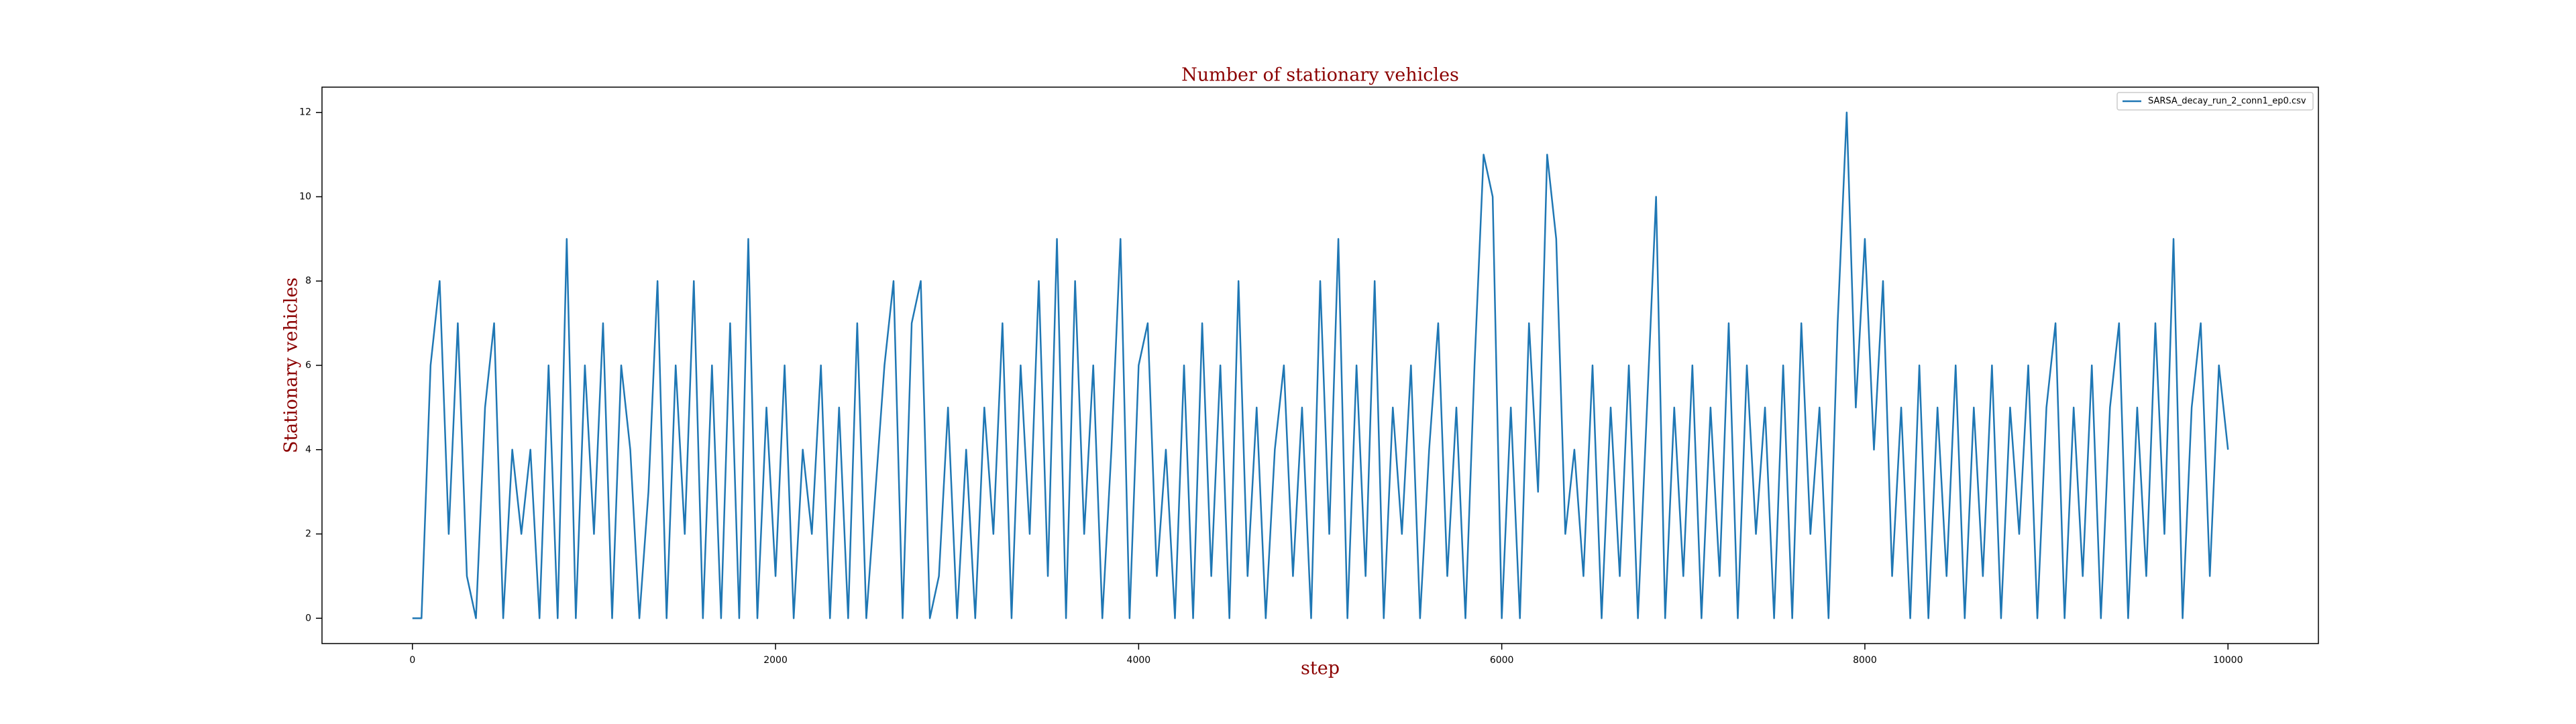  Describe the element at coordinates (1865, 660) in the screenshot. I see `x-tick-label: 8000` at that location.